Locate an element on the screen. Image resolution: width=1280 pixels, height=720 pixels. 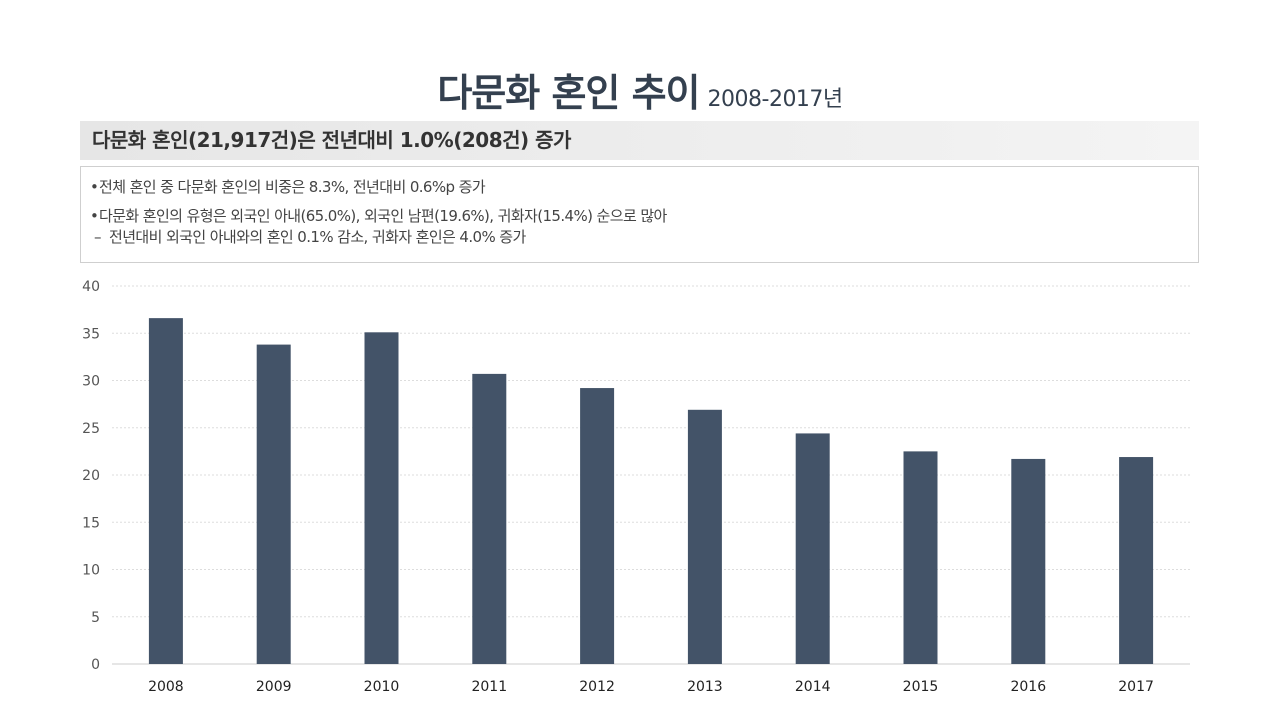
chart-title: 다문화 혼인 추이 2008-2017년 is located at coordinates (640, 89).